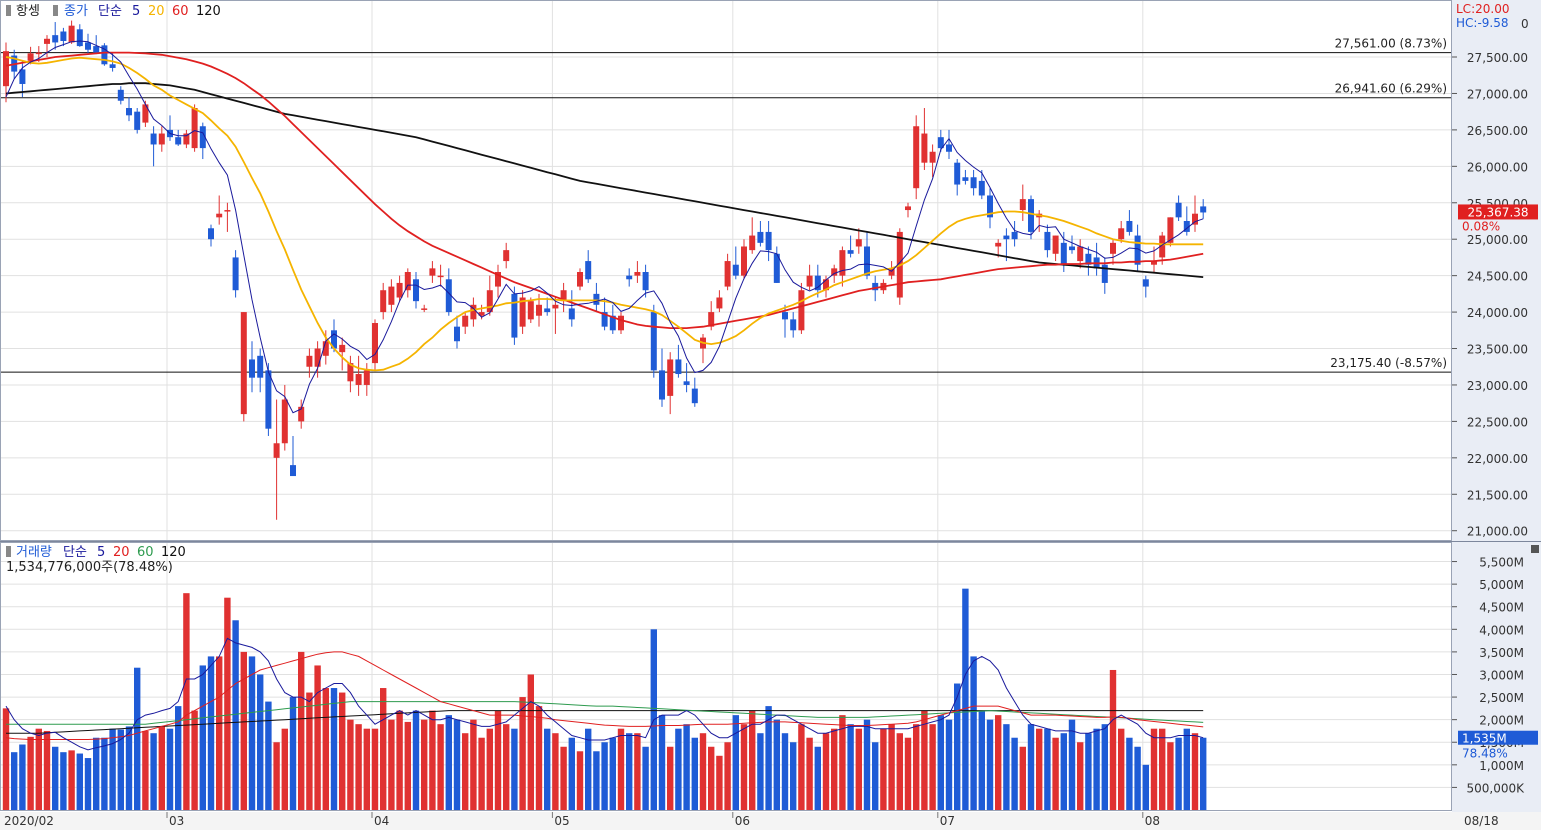 The height and width of the screenshot is (834, 1541). I want to click on volume-legend-item: 5, so click(101, 552).